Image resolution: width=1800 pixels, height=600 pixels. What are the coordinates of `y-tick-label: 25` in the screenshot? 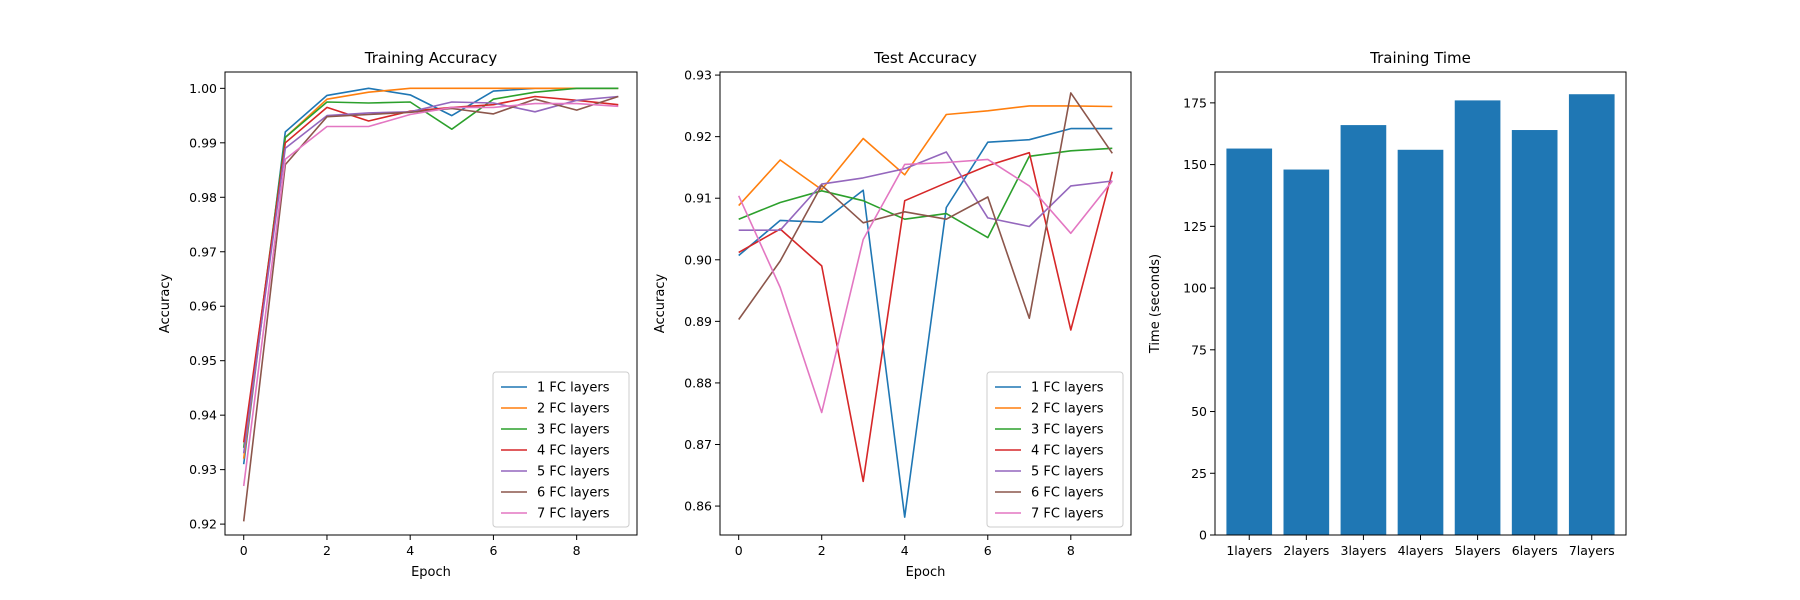 It's located at (1199, 473).